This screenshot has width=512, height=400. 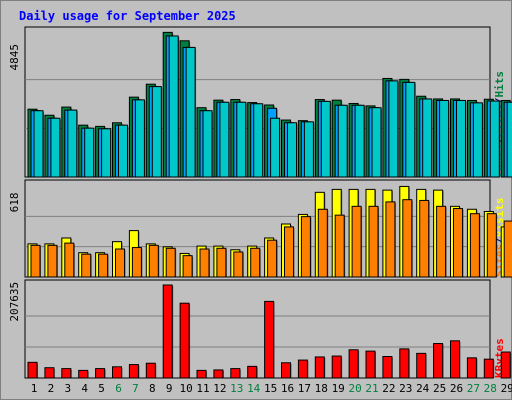 What do you see at coordinates (14, 202) in the screenshot?
I see `y-max-label: 618` at bounding box center [14, 202].